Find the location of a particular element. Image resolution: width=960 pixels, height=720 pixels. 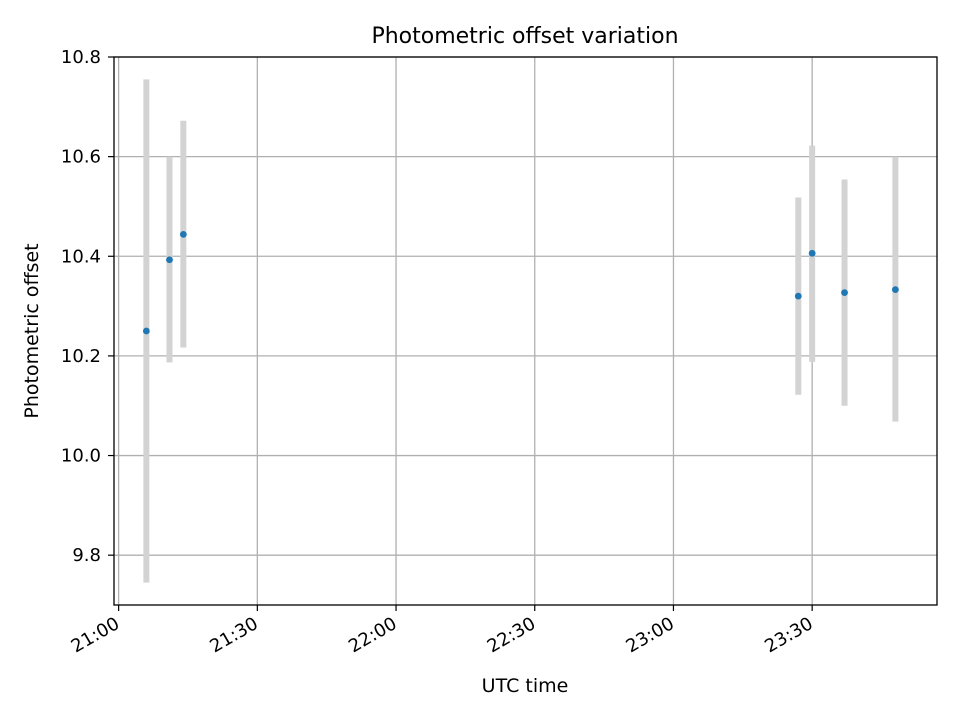

chart-title: Photometric offset variation is located at coordinates (524, 36).